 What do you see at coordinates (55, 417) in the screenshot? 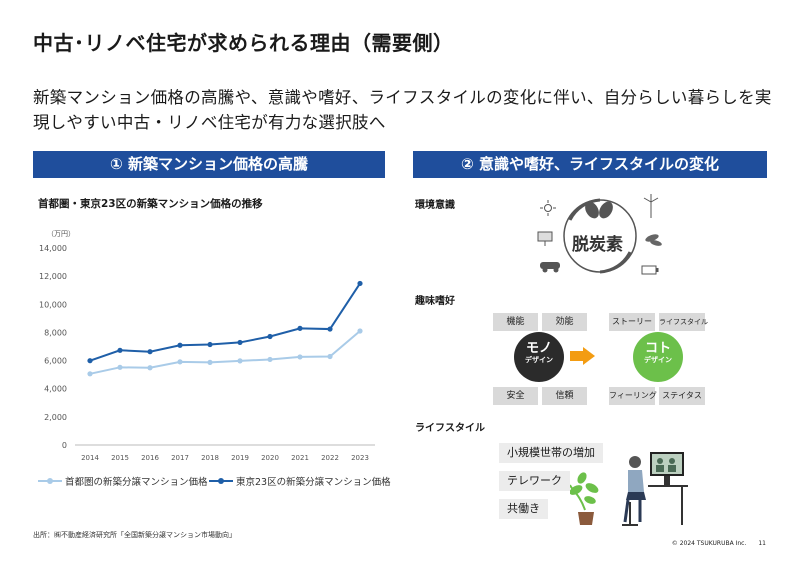
I see `y-tick-label: 2,000` at bounding box center [55, 417].